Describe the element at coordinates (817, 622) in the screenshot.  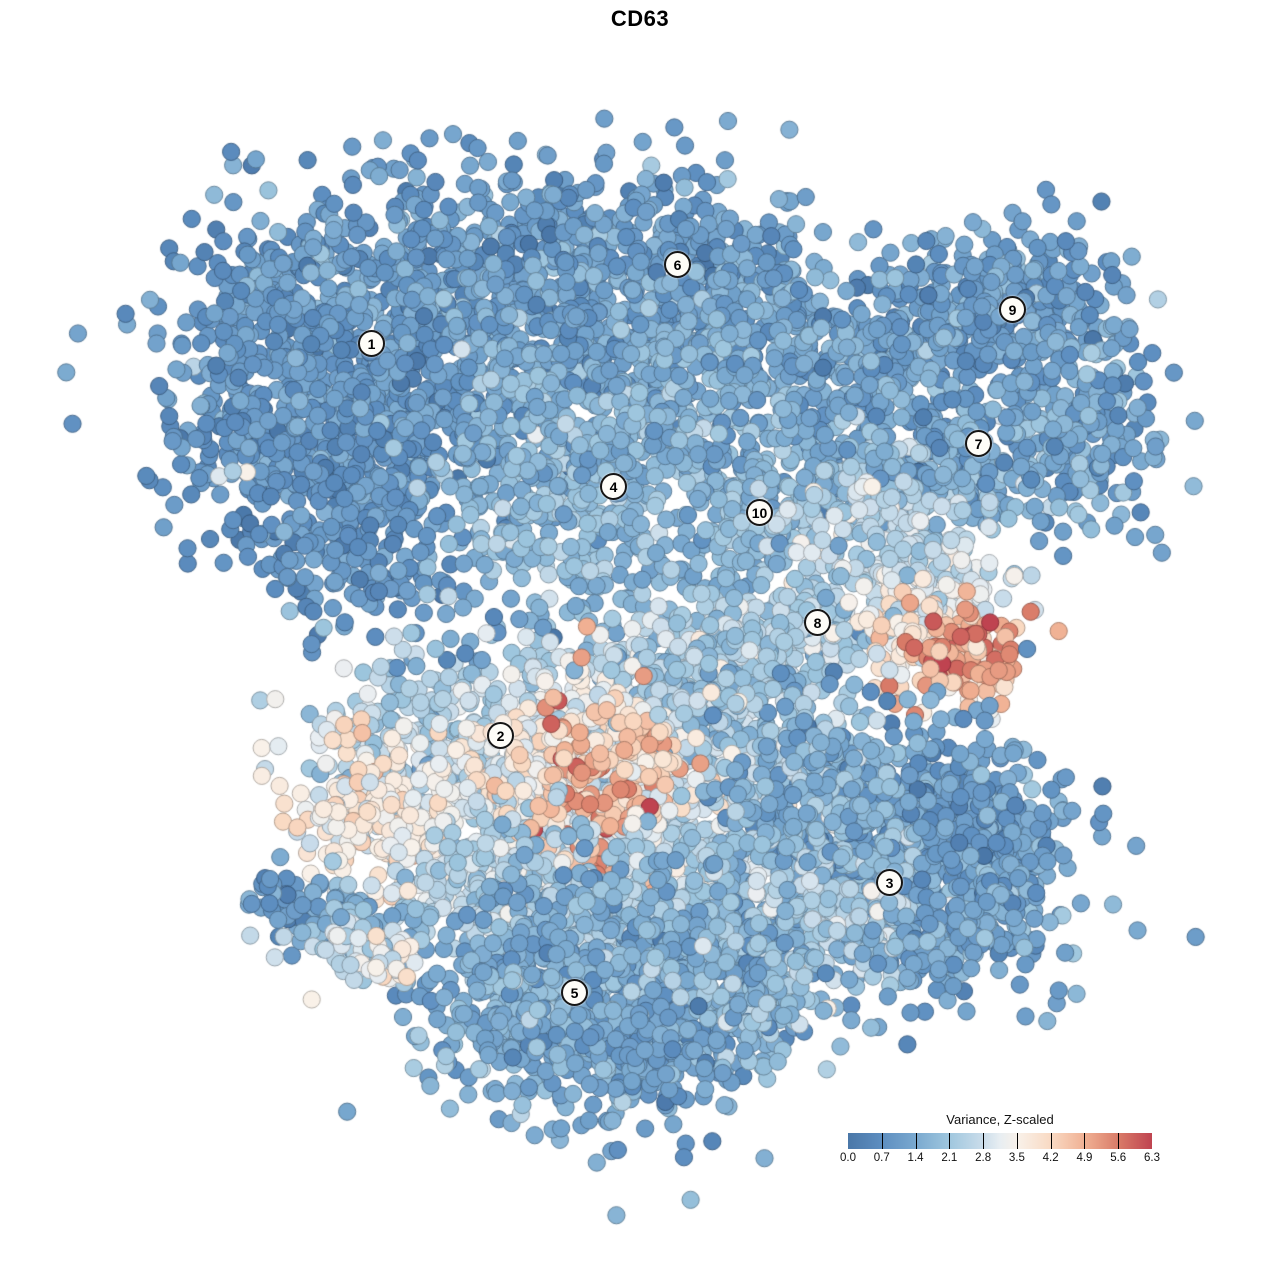
I see `cluster-label-8: 8` at that location.